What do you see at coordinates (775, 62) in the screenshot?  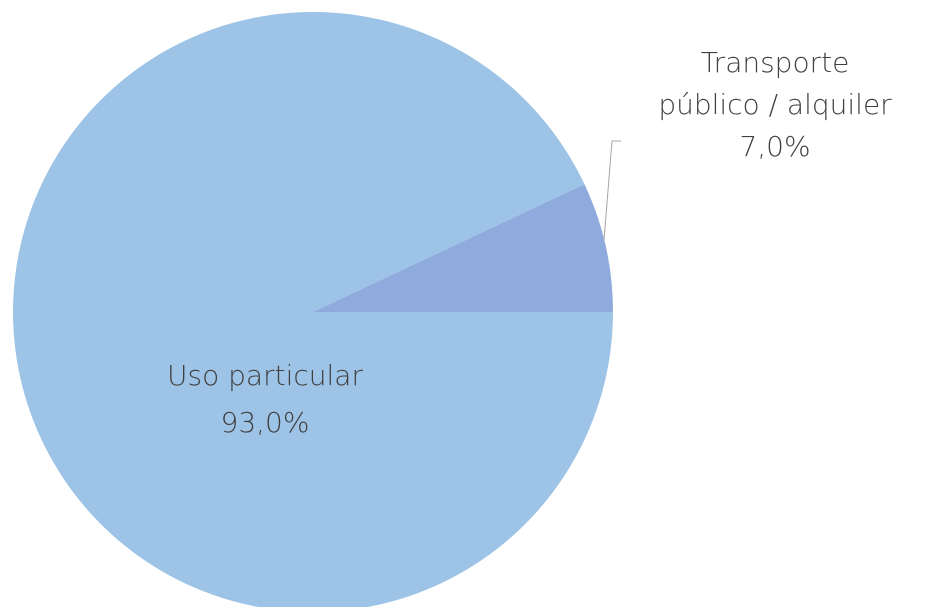 I see `category-label-line: Transporte` at bounding box center [775, 62].